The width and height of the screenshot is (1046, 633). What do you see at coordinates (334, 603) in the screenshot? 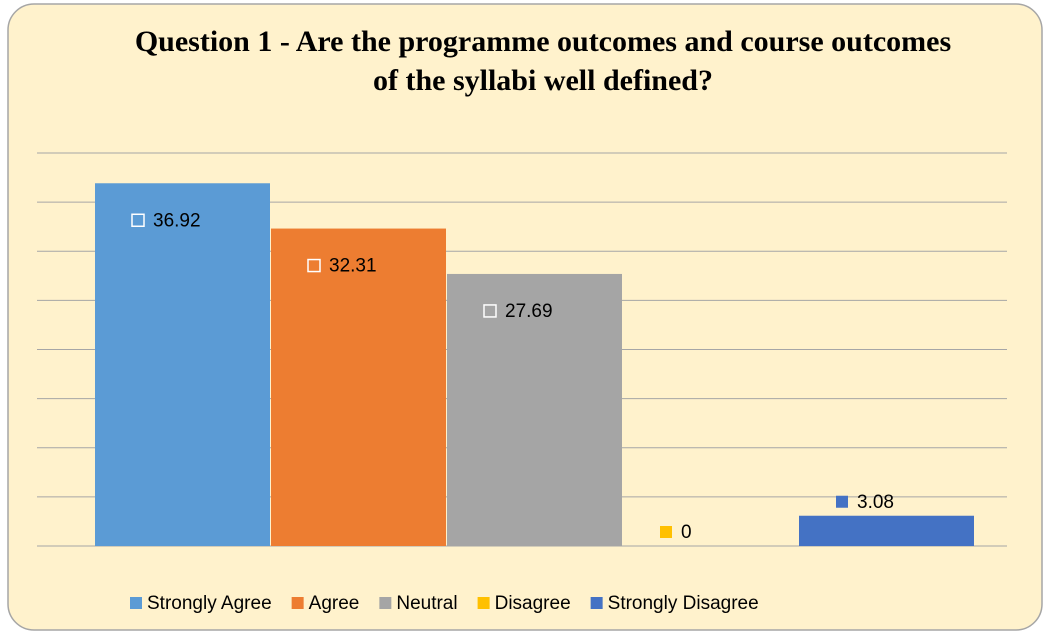
I see `legend-label: Agree` at bounding box center [334, 603].